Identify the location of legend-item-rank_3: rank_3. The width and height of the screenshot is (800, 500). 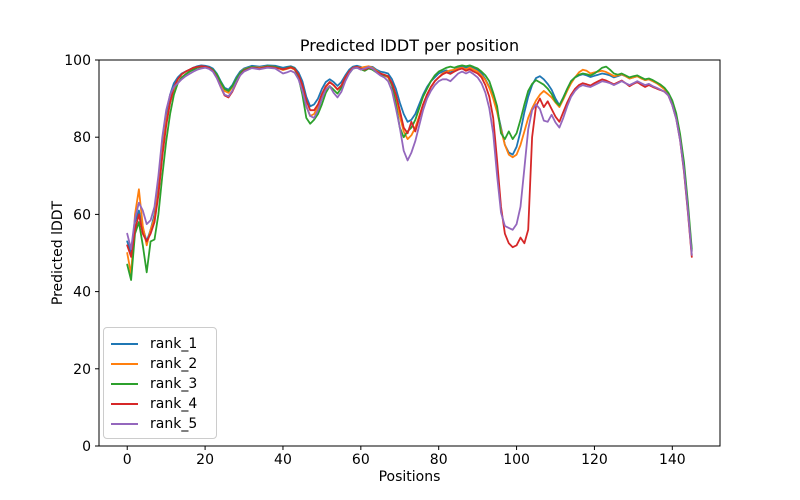
(163, 384).